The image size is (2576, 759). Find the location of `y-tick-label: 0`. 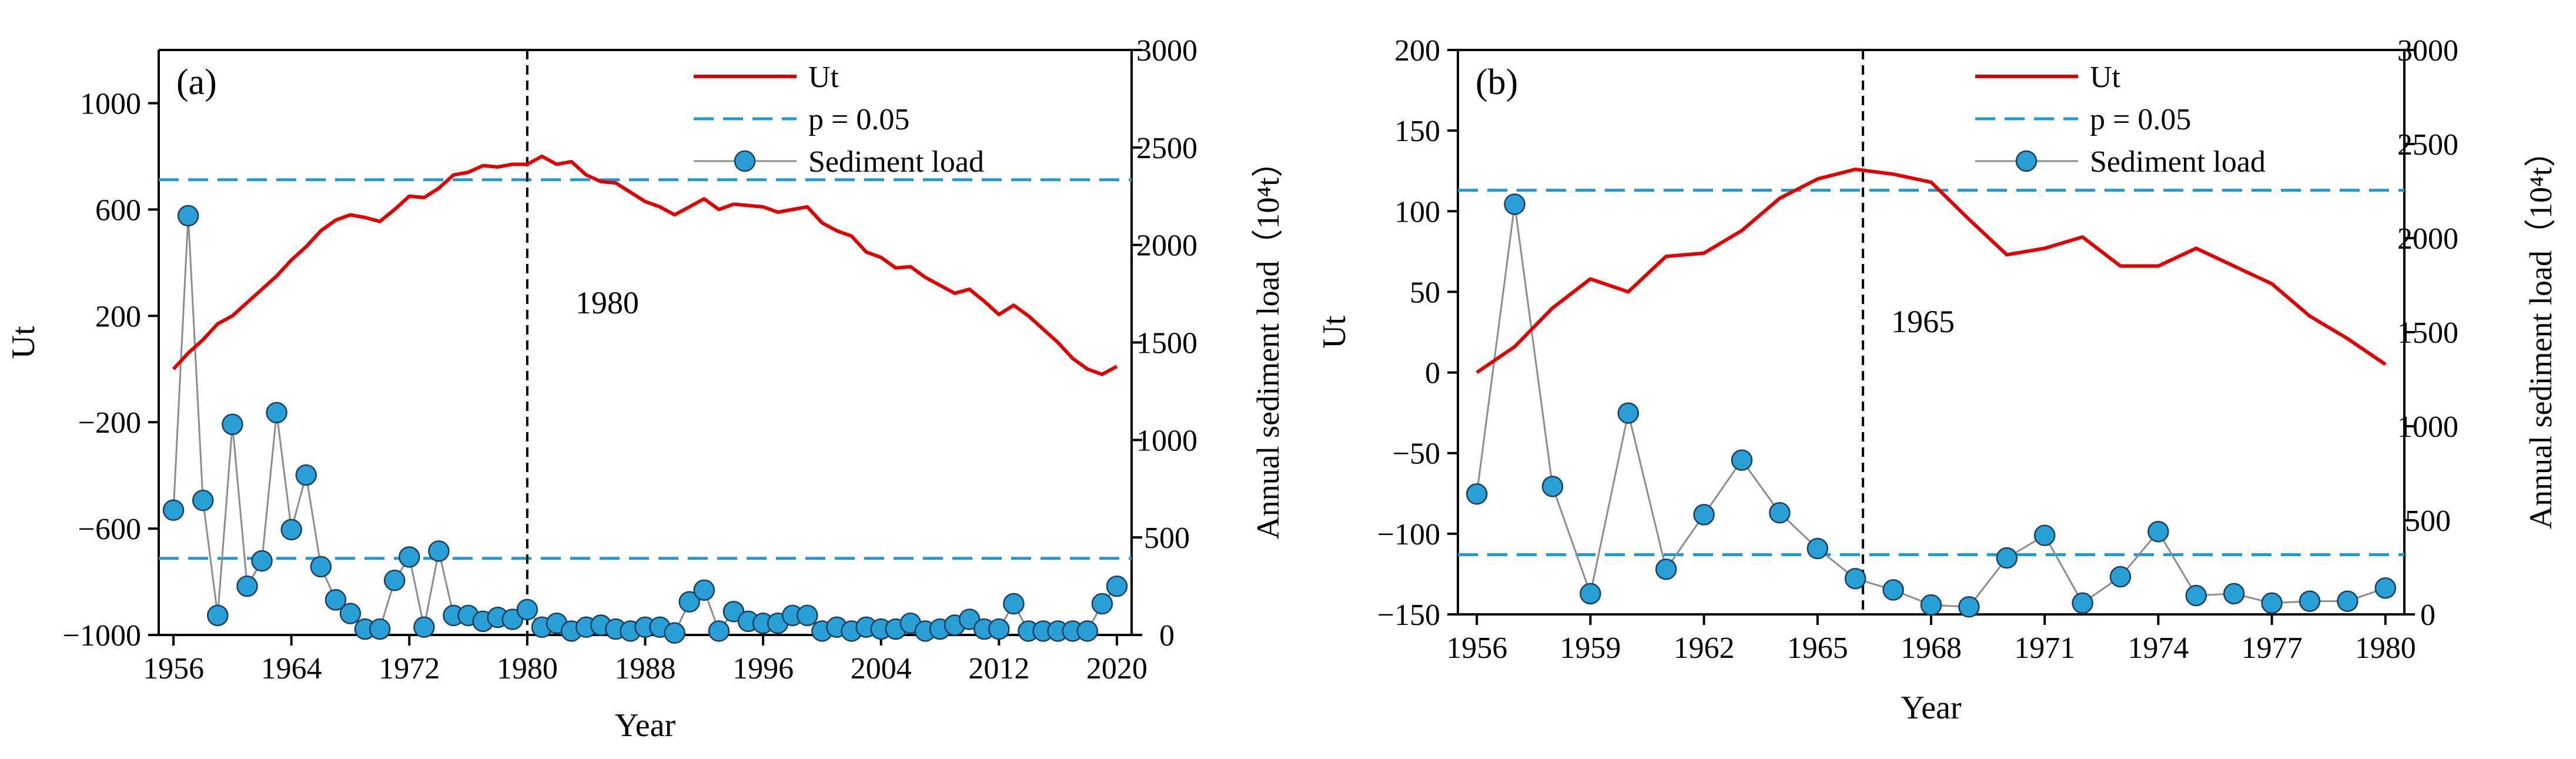

y-tick-label: 0 is located at coordinates (1432, 373).